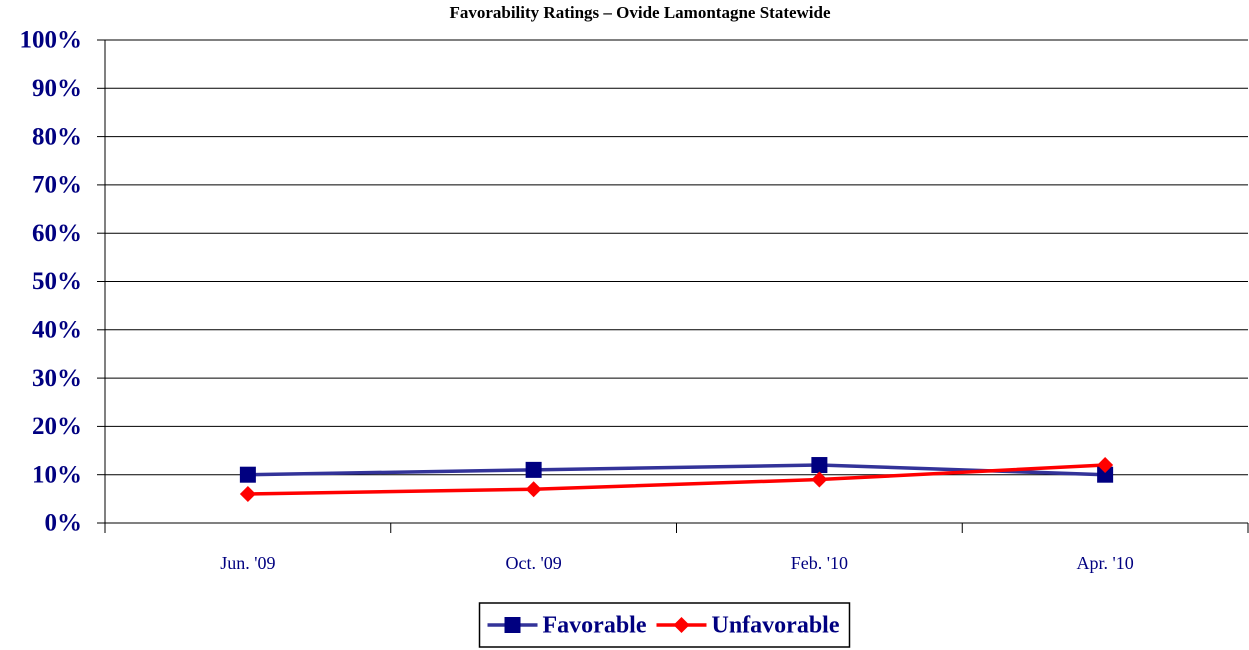  Describe the element at coordinates (57, 474) in the screenshot. I see `y-tick-label: 10%` at that location.